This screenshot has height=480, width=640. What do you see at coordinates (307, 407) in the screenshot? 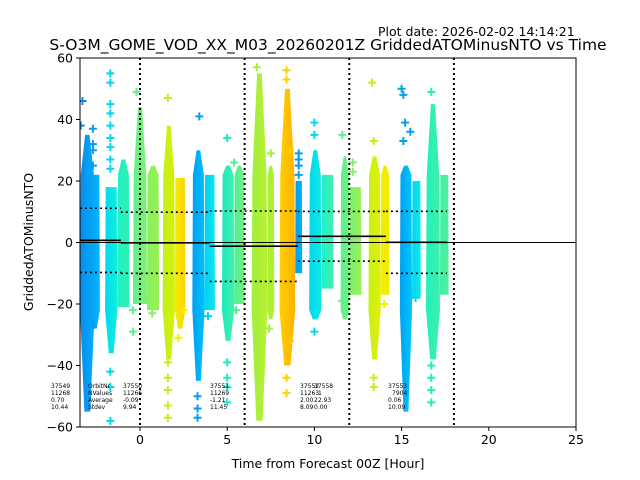
I see `orbit-stat-stdev: 8.09` at bounding box center [307, 407].